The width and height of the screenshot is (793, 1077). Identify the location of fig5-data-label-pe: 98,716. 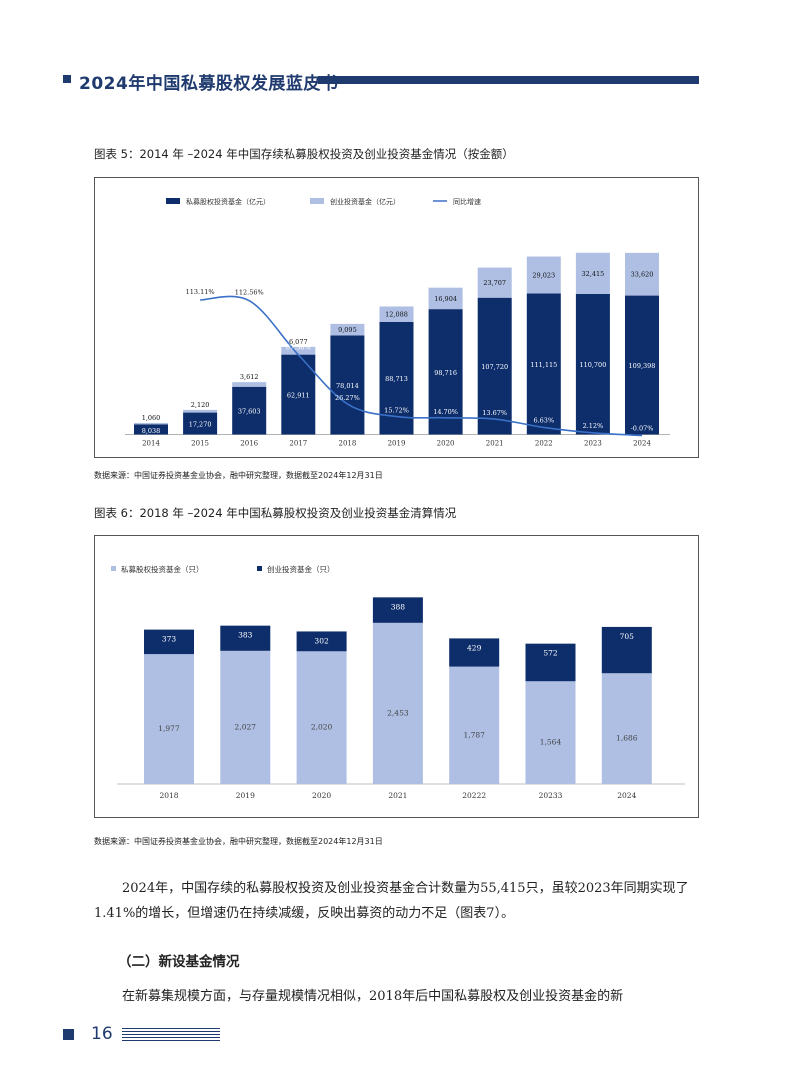
(445, 373).